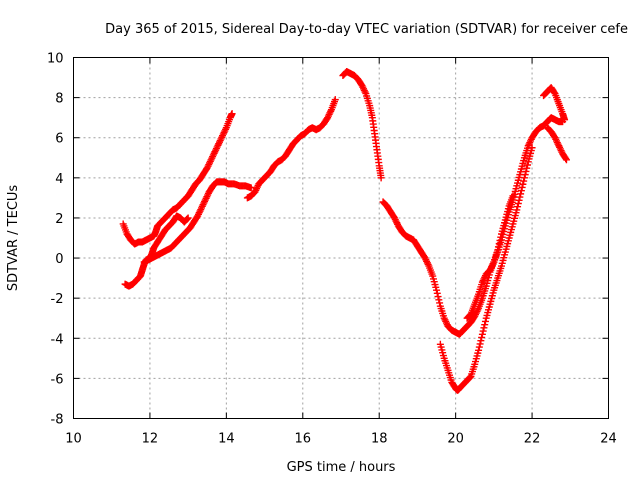 The width and height of the screenshot is (640, 480). I want to click on x-tick-label: 10, so click(73, 439).